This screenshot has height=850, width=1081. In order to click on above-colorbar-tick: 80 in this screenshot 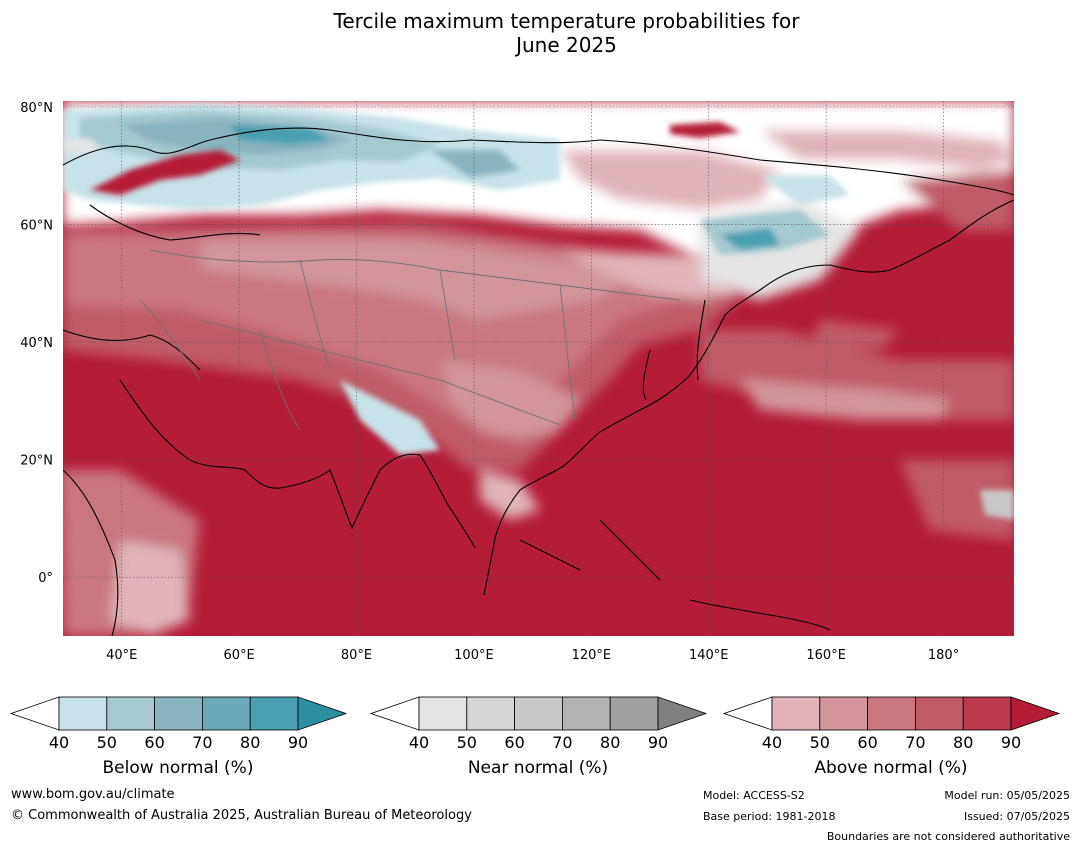, I will do `click(963, 742)`.